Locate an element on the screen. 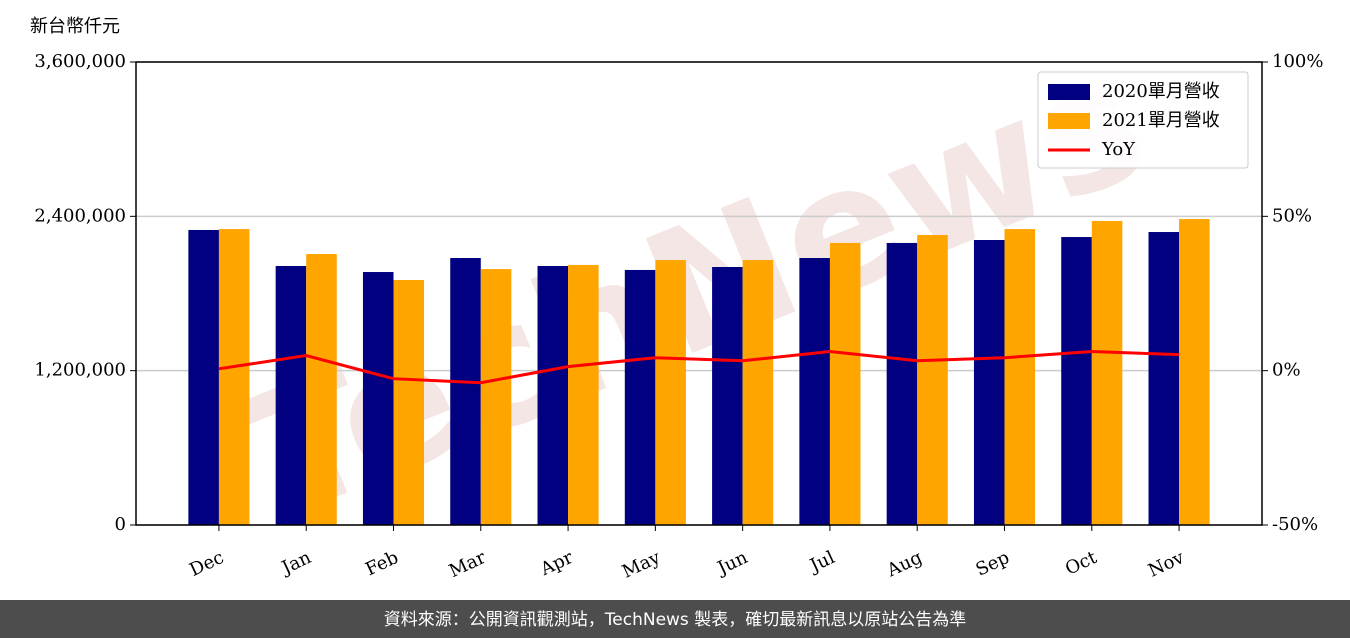  x-tick-label: Oct is located at coordinates (1081, 563).